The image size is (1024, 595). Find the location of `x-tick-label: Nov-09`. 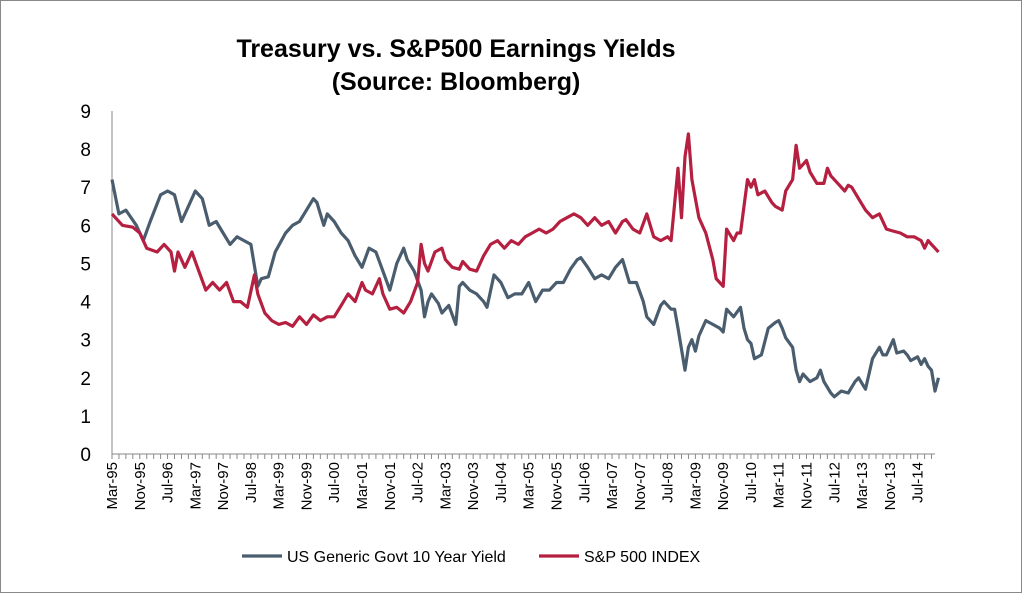

x-tick-label: Nov-09 is located at coordinates (723, 486).